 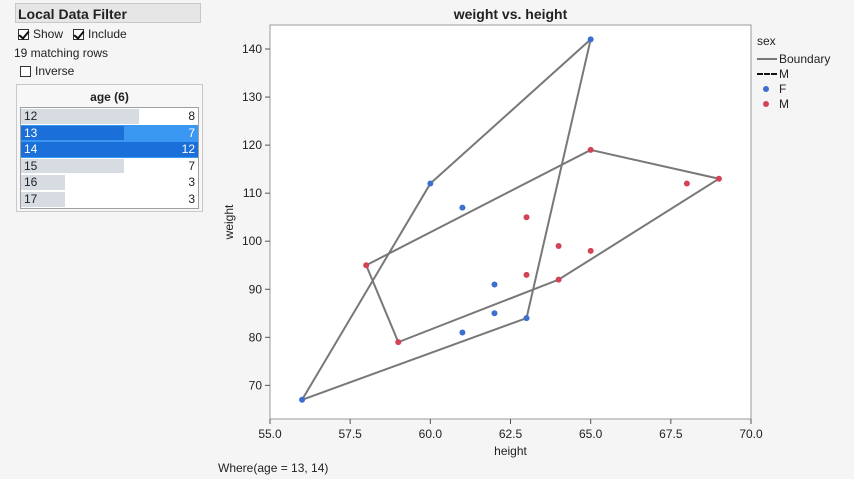 I want to click on y-axis-label: weight, so click(x=229, y=222).